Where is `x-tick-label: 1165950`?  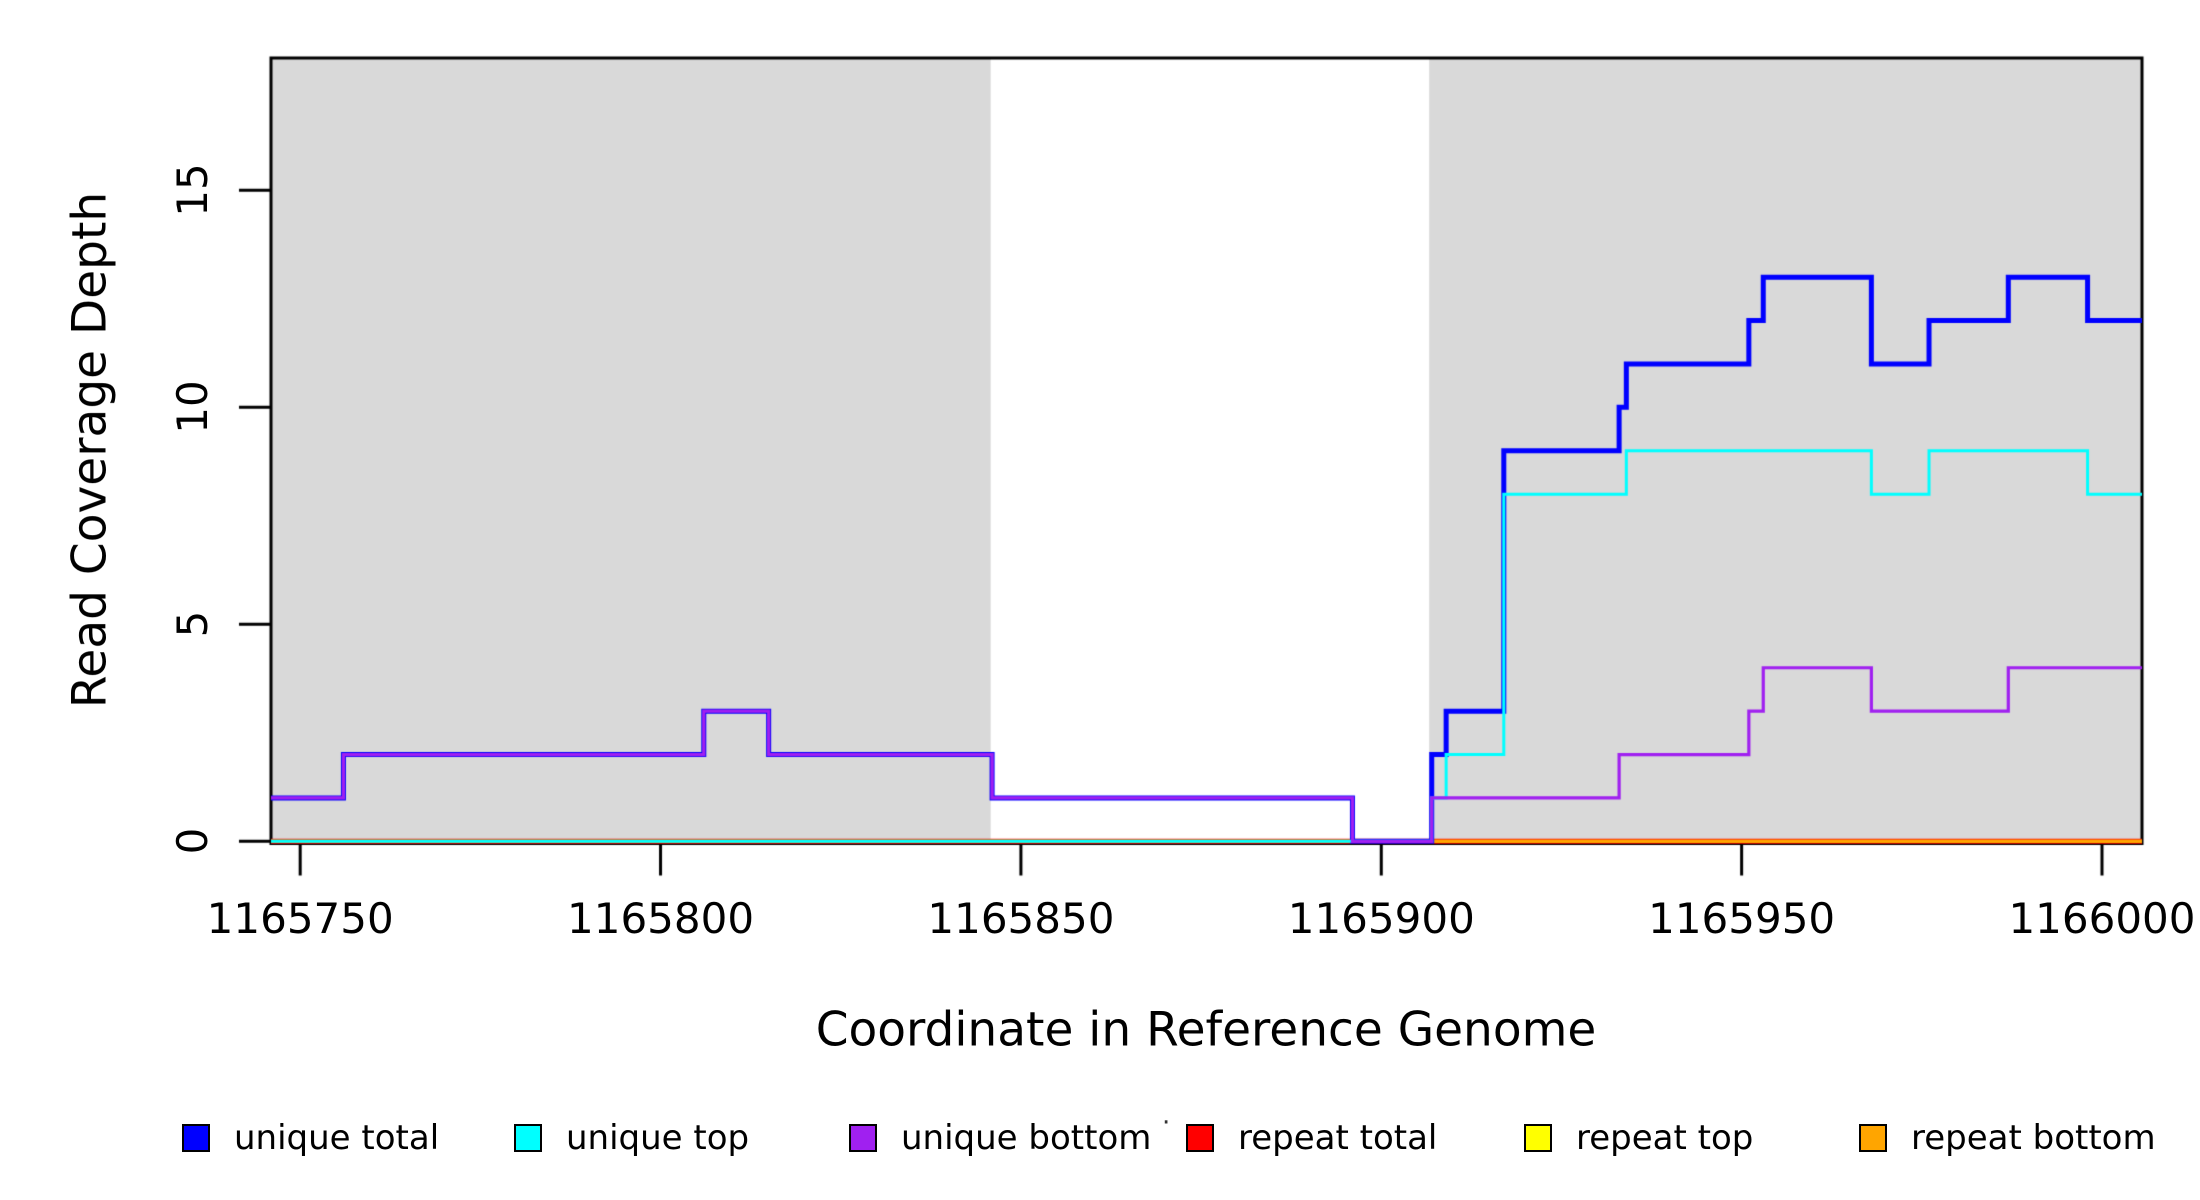 x-tick-label: 1165950 is located at coordinates (1742, 918).